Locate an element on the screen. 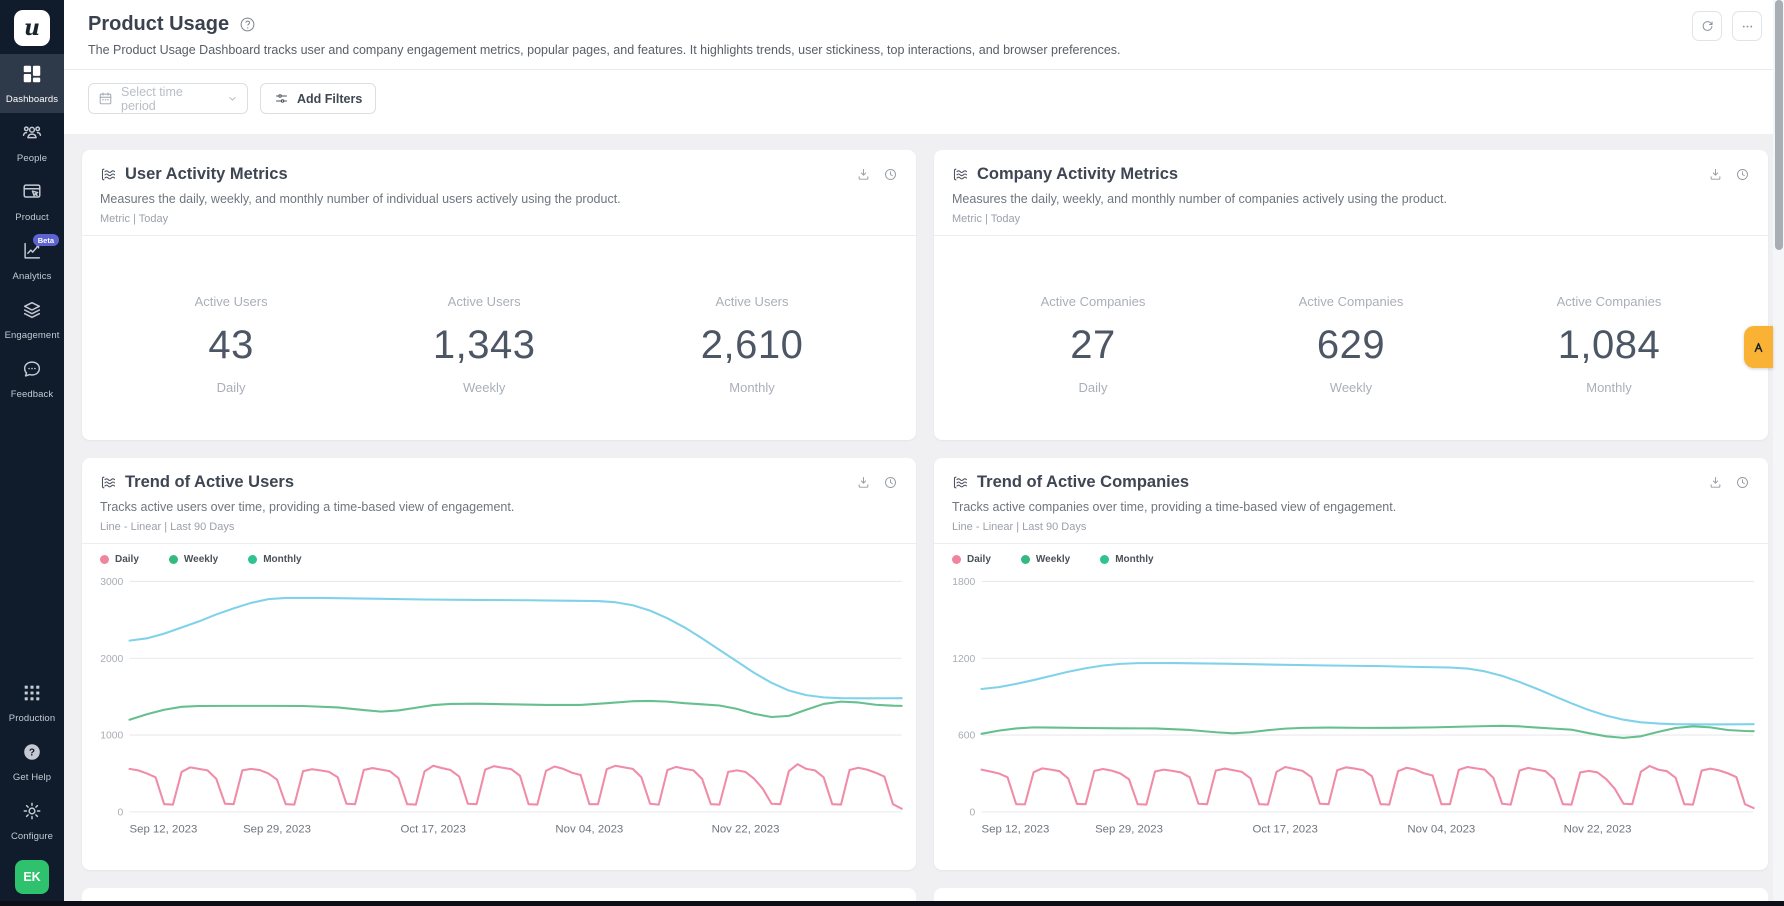  sidebar-item-configure: Configure is located at coordinates (32, 820).